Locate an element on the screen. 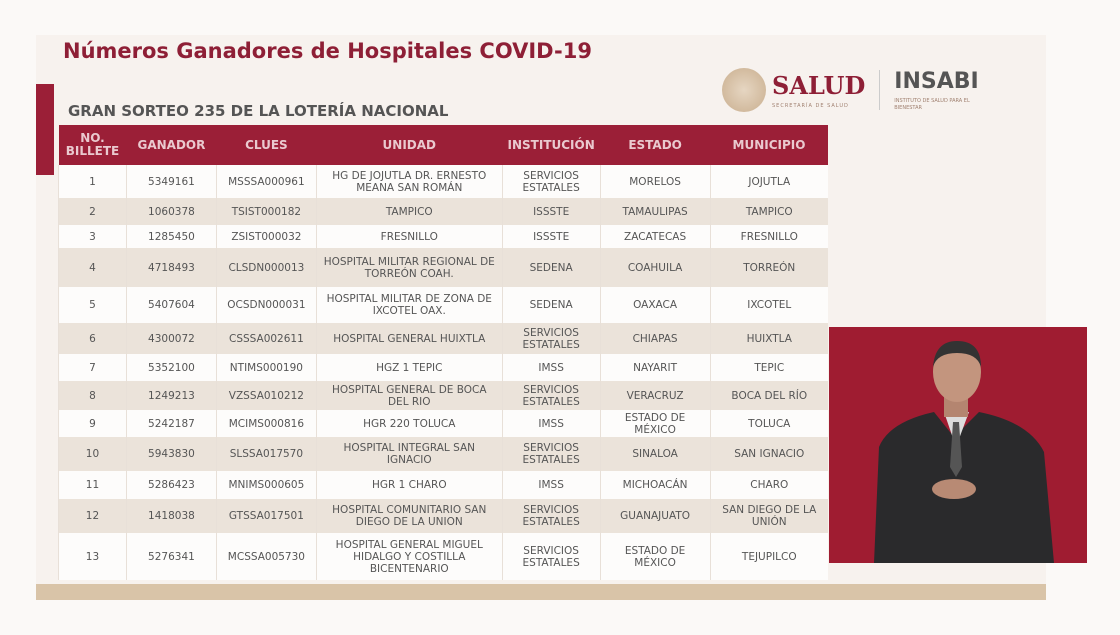  table-cell: CHIAPAS is located at coordinates (655, 338).